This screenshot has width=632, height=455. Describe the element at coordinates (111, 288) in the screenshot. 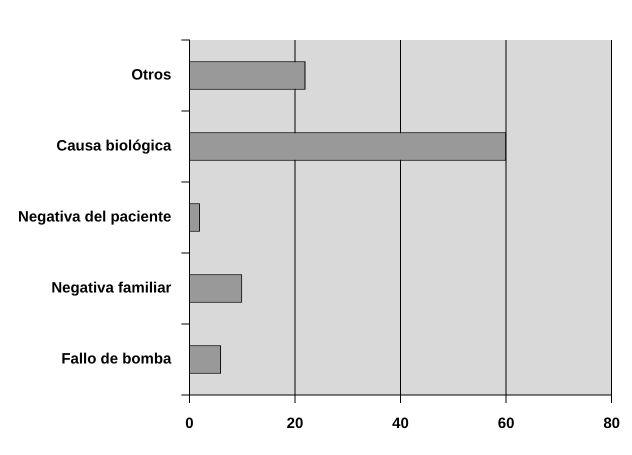

I see `y-tick-label: Negativa familiar` at that location.